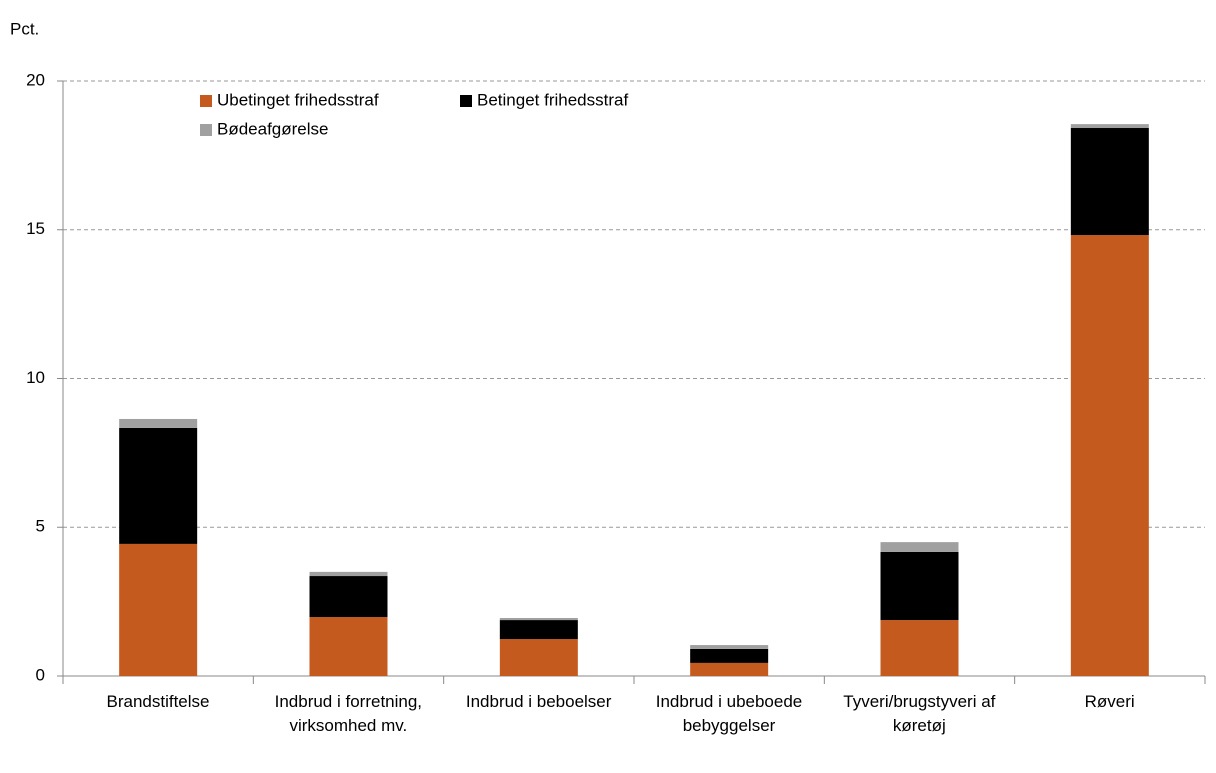 This screenshot has height=773, width=1216. What do you see at coordinates (273, 128) in the screenshot?
I see `legend-label: Bødeafgørelse` at bounding box center [273, 128].